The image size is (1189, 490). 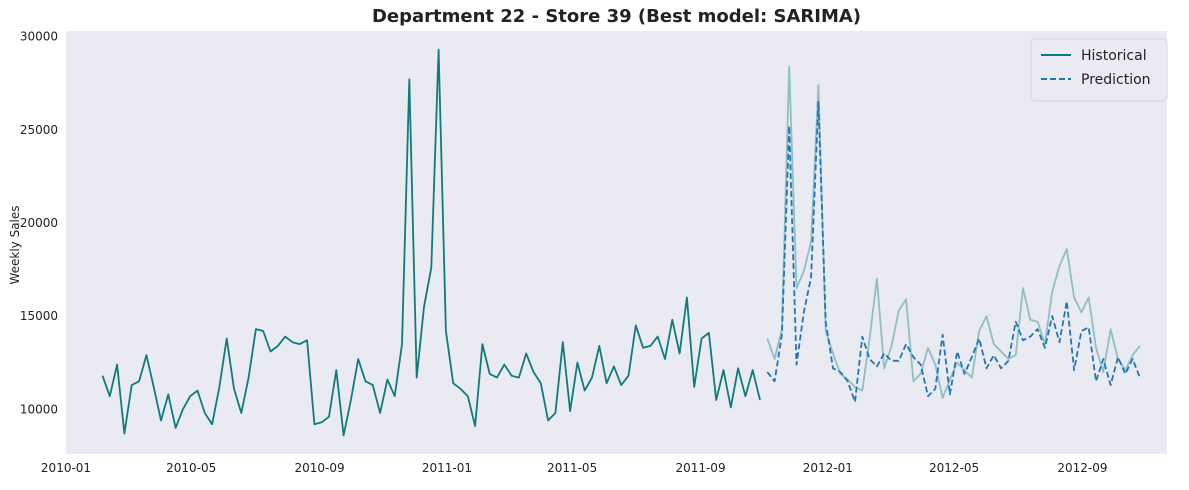 I want to click on legend-label-prediction: Prediction, so click(x=1116, y=80).